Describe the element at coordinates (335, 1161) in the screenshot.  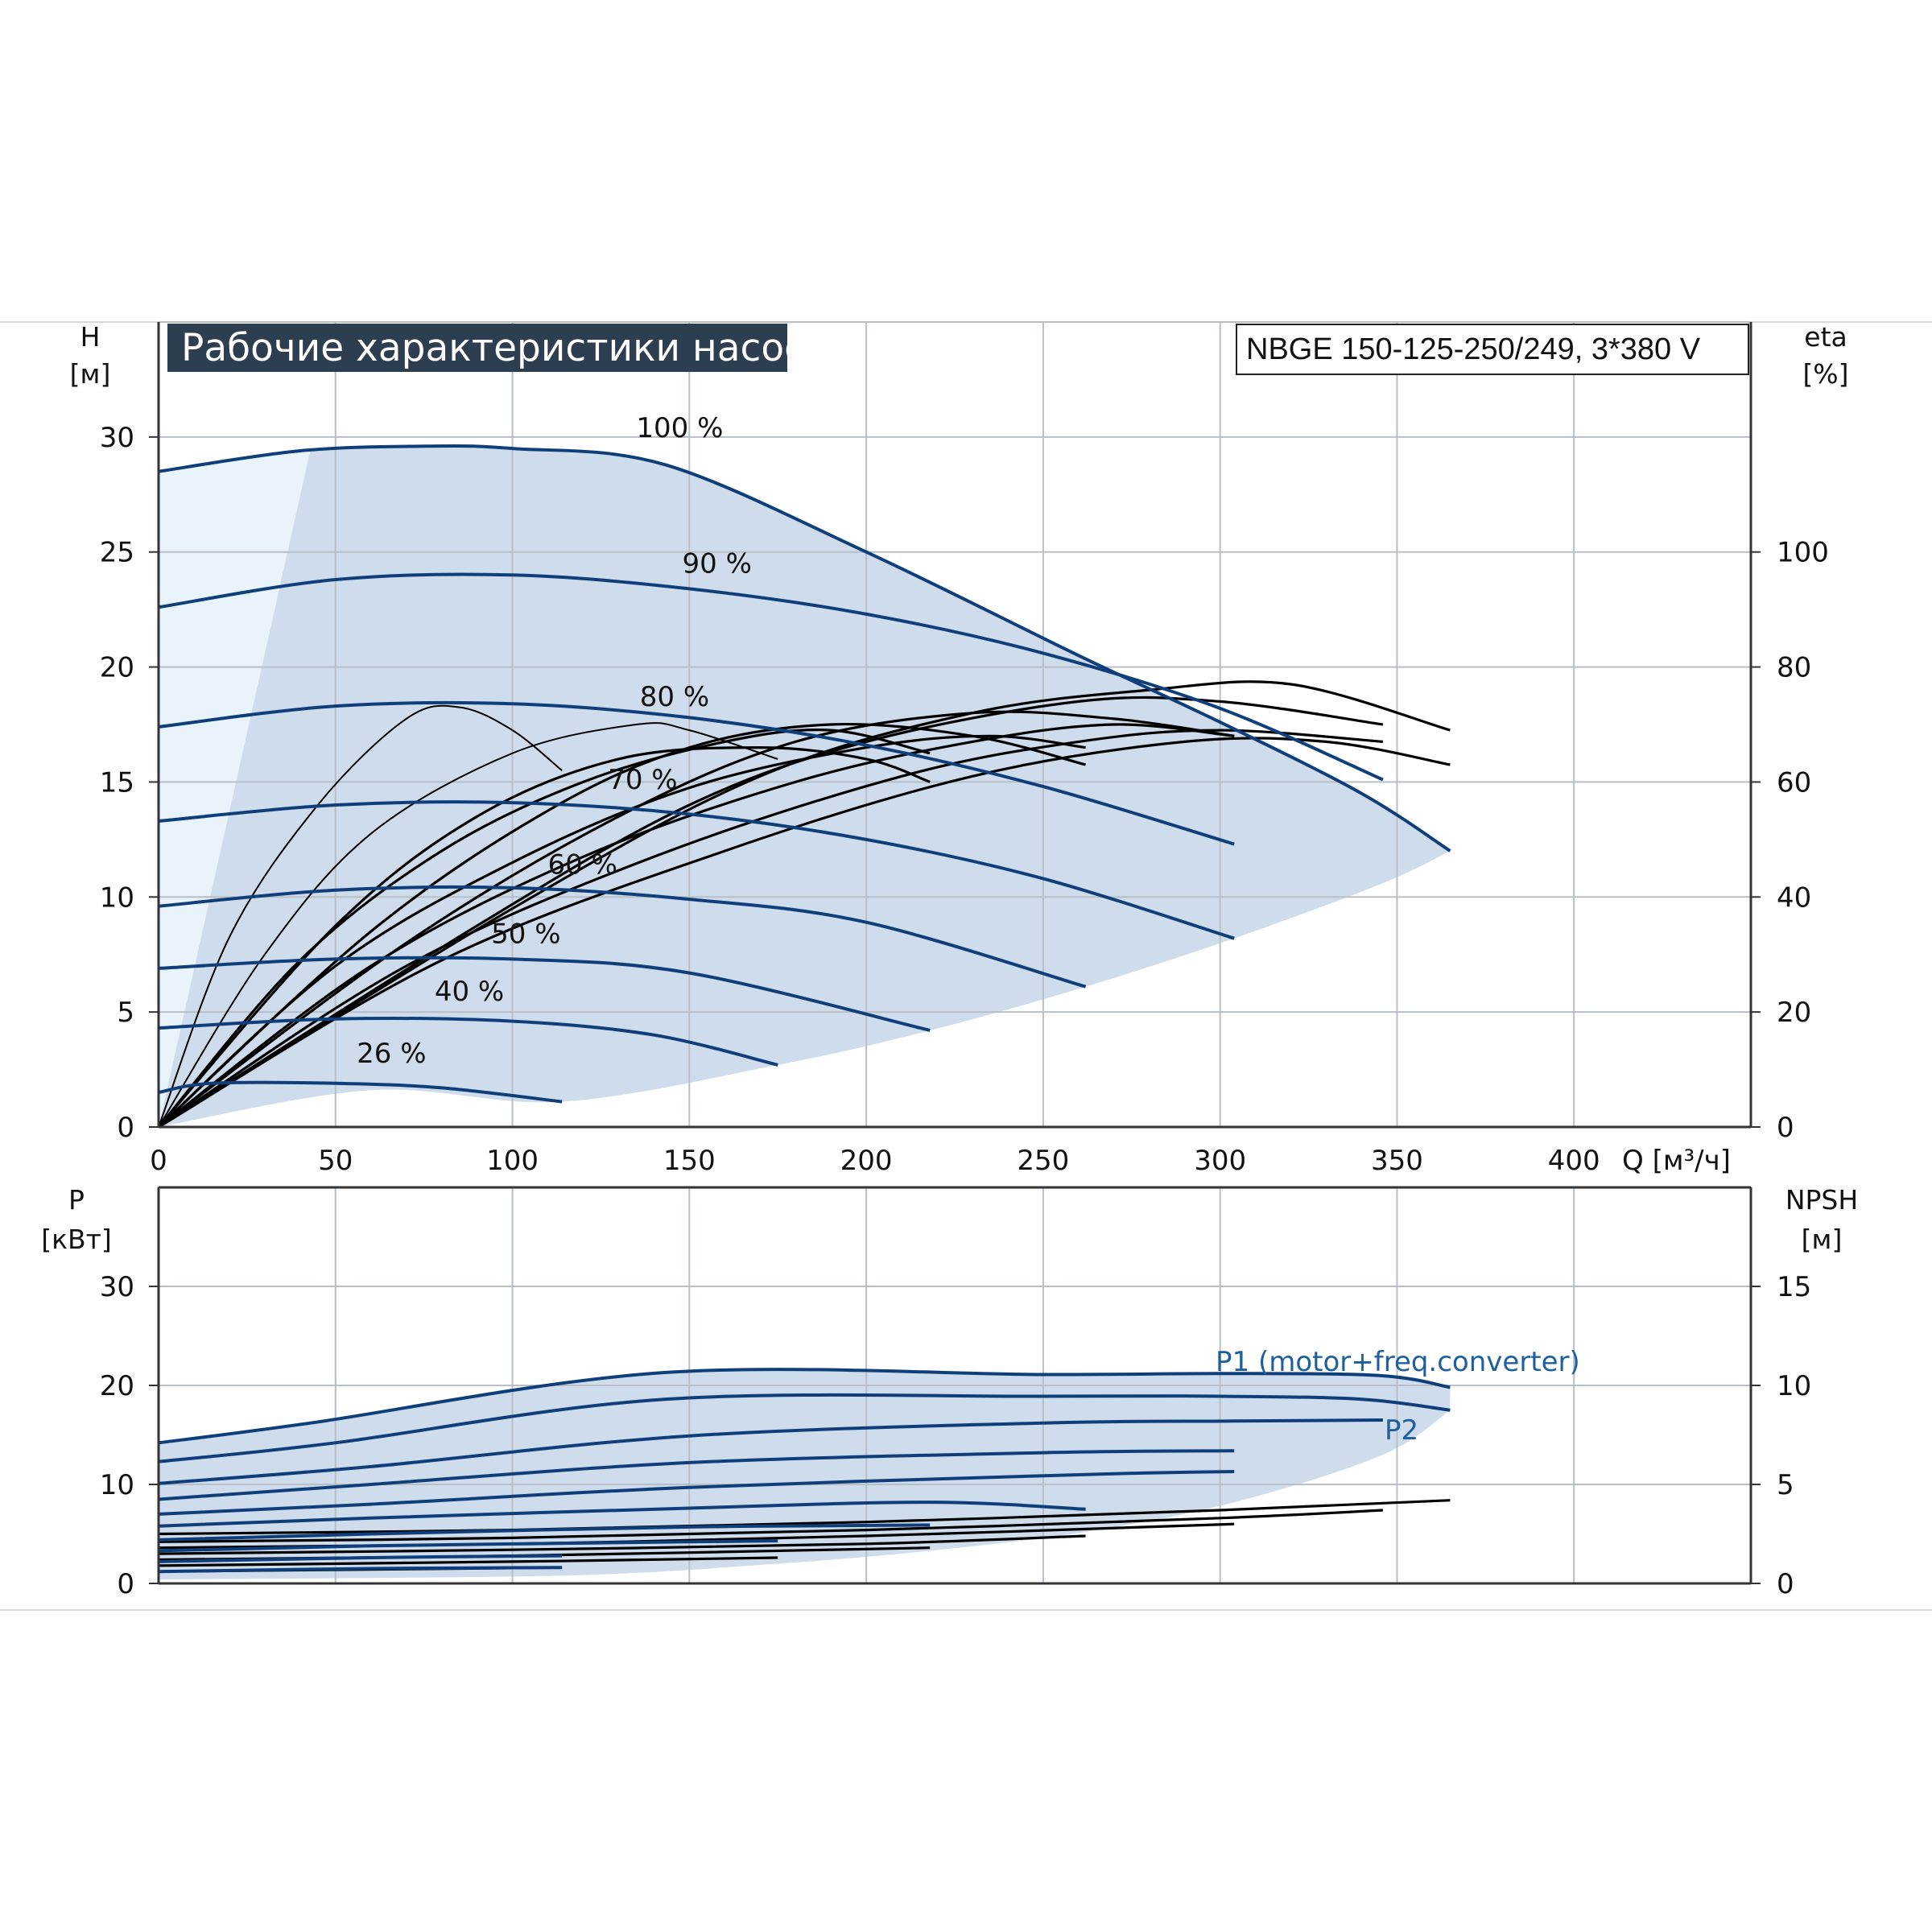
I see `flow-x-tick-label: 50` at that location.